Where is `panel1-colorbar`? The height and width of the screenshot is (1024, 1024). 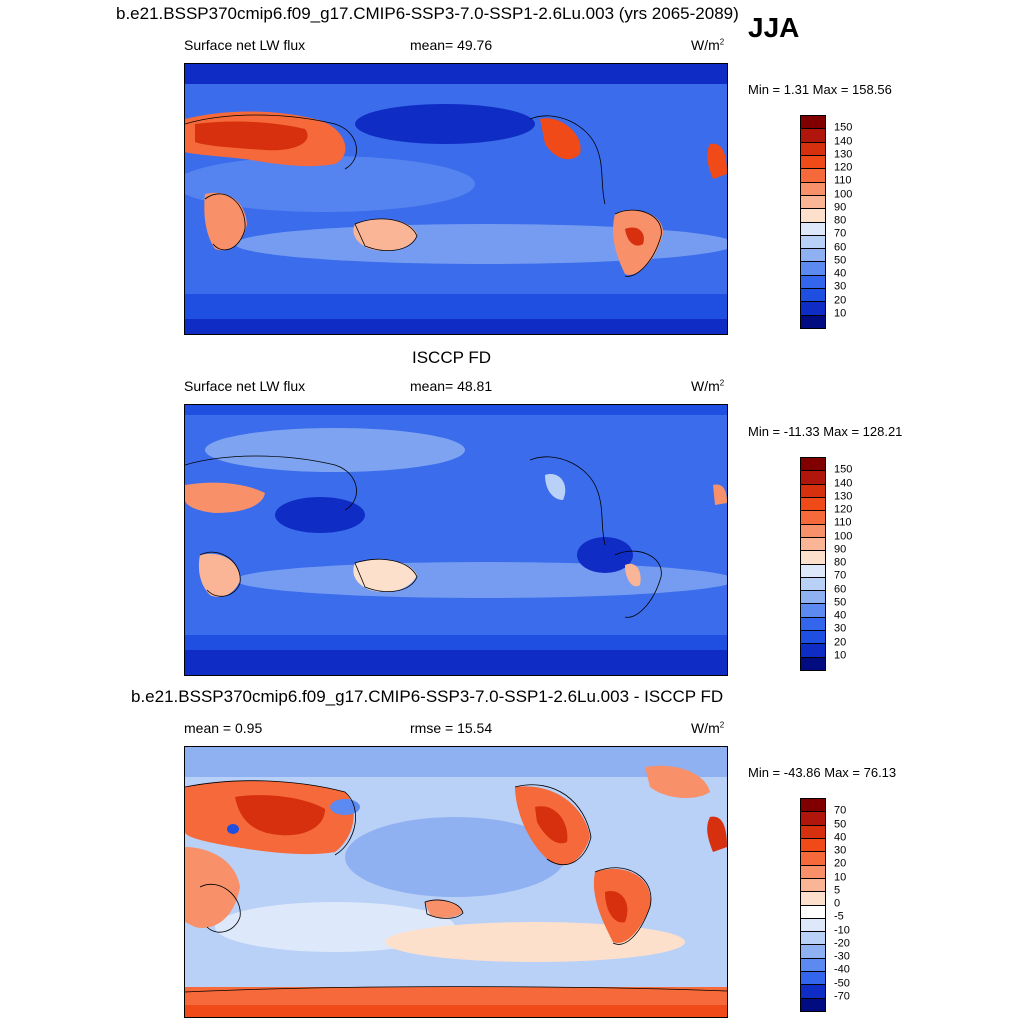
panel1-colorbar is located at coordinates (813, 222).